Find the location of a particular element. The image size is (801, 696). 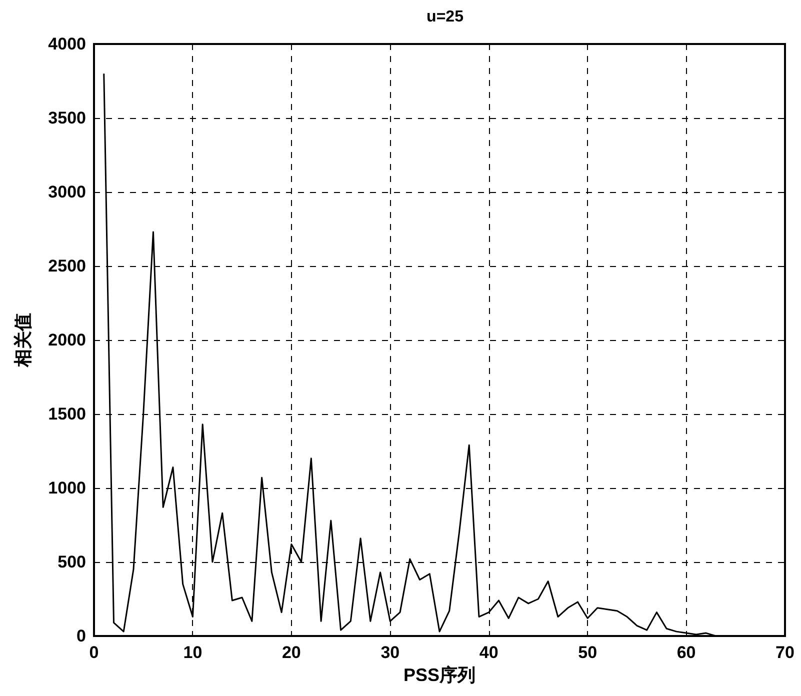

y-tick-label: 1000 is located at coordinates (67, 488).